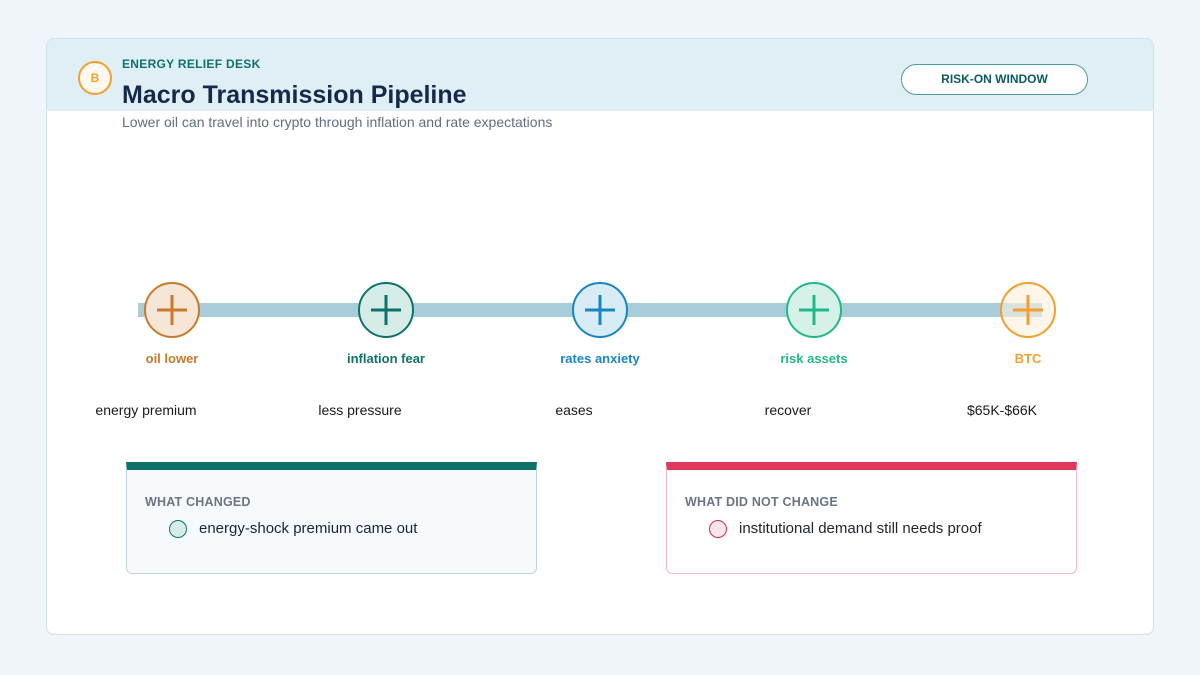 Image resolution: width=1200 pixels, height=675 pixels. I want to click on node-label: inflation fear, so click(386, 358).